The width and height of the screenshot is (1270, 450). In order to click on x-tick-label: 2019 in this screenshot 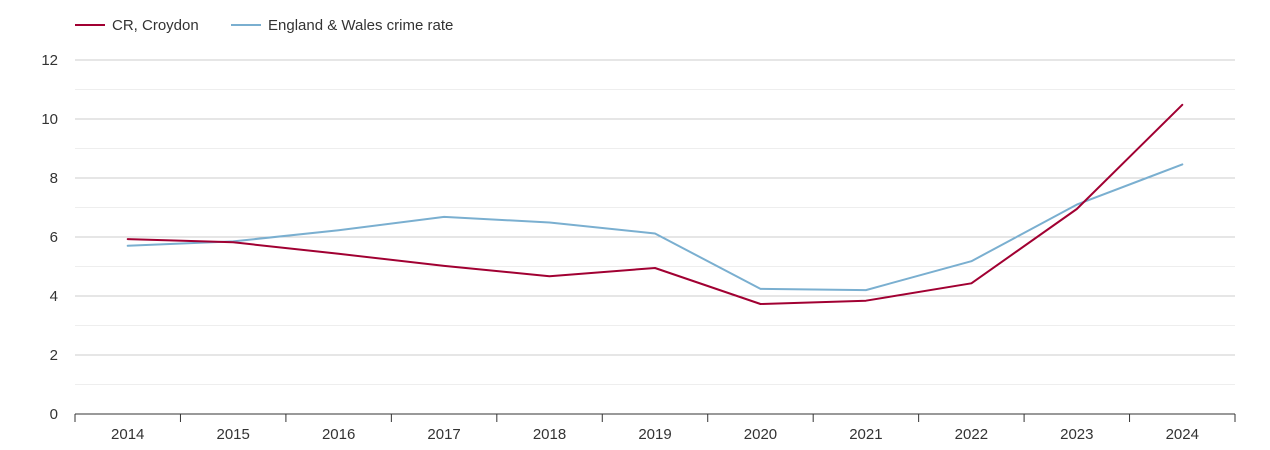, I will do `click(654, 434)`.